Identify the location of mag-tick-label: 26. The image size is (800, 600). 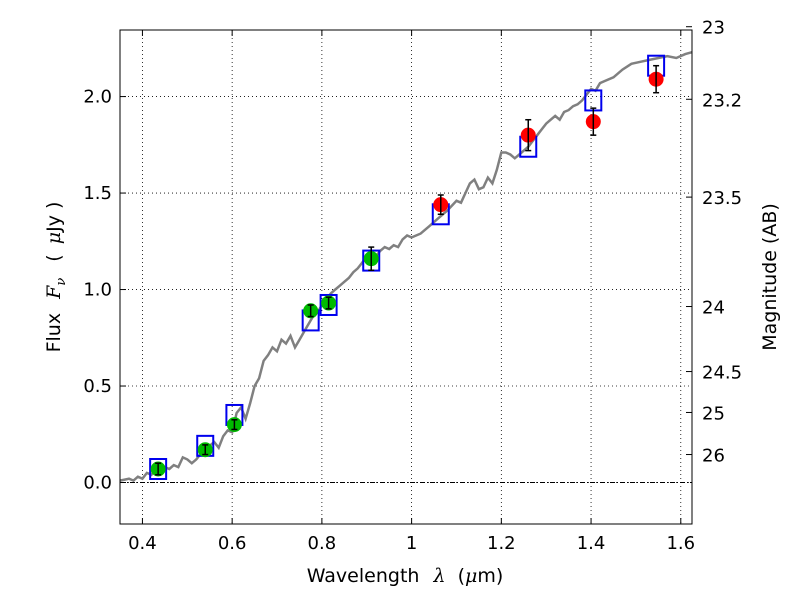
(713, 456).